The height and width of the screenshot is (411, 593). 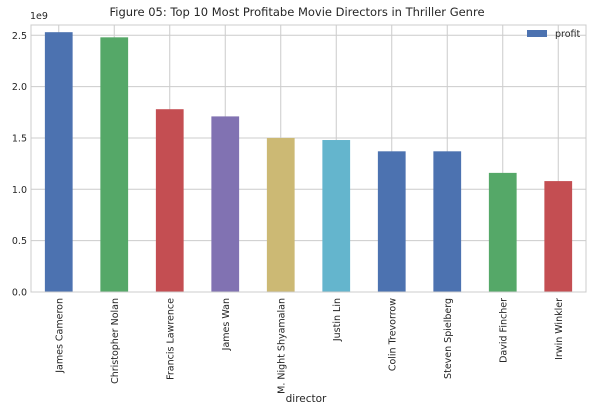 What do you see at coordinates (19, 190) in the screenshot?
I see `y-tick-label: 1.0` at bounding box center [19, 190].